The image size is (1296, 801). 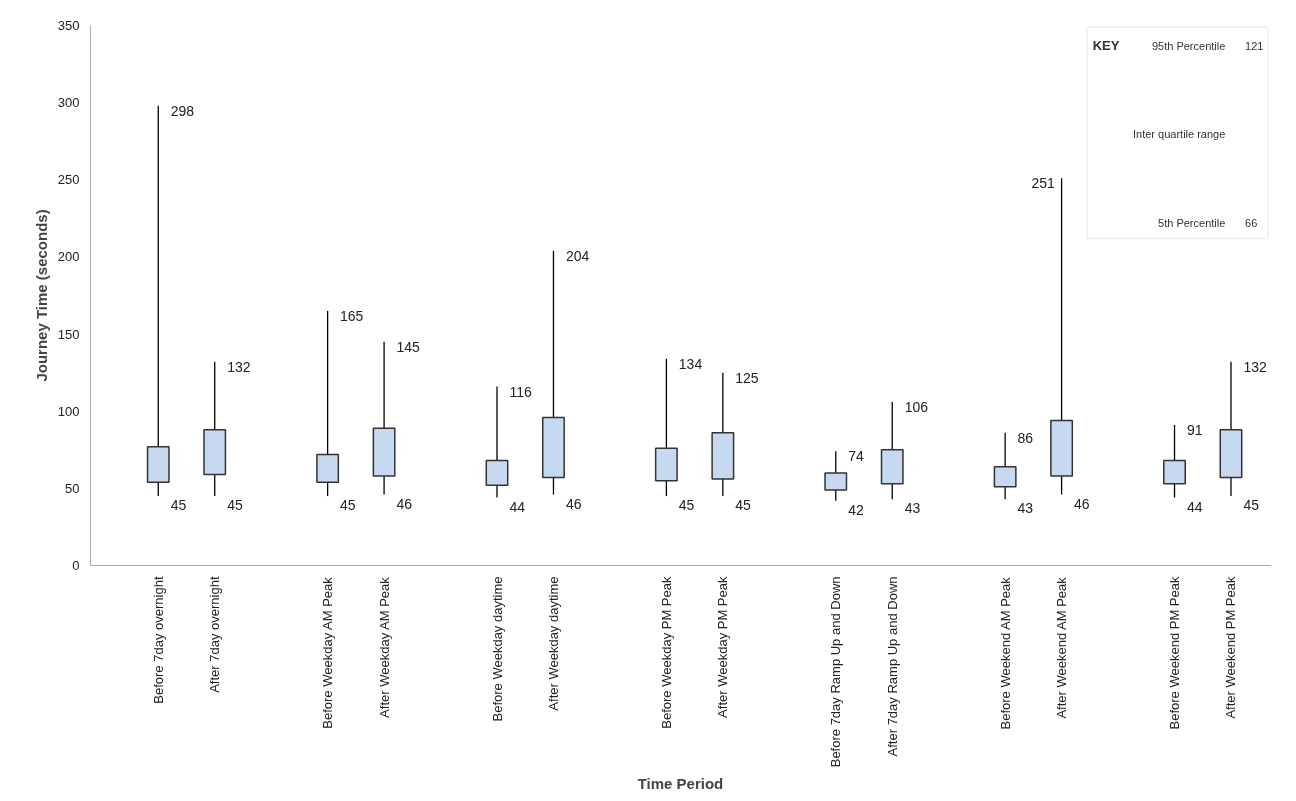 I want to click on annotation: 86, so click(x=1025, y=437).